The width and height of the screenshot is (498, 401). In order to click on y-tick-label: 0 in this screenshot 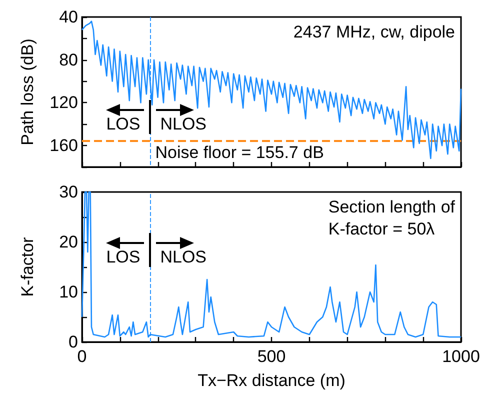, I will do `click(73, 342)`.